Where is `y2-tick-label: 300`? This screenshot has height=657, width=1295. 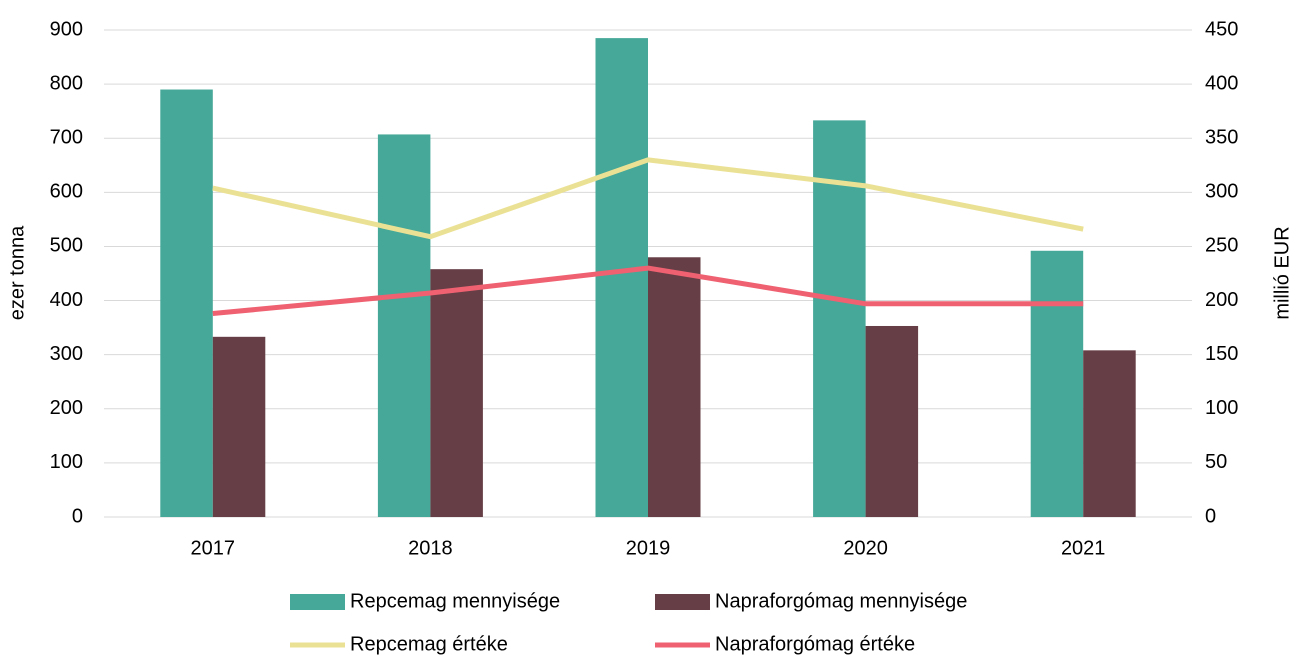 y2-tick-label: 300 is located at coordinates (1221, 192).